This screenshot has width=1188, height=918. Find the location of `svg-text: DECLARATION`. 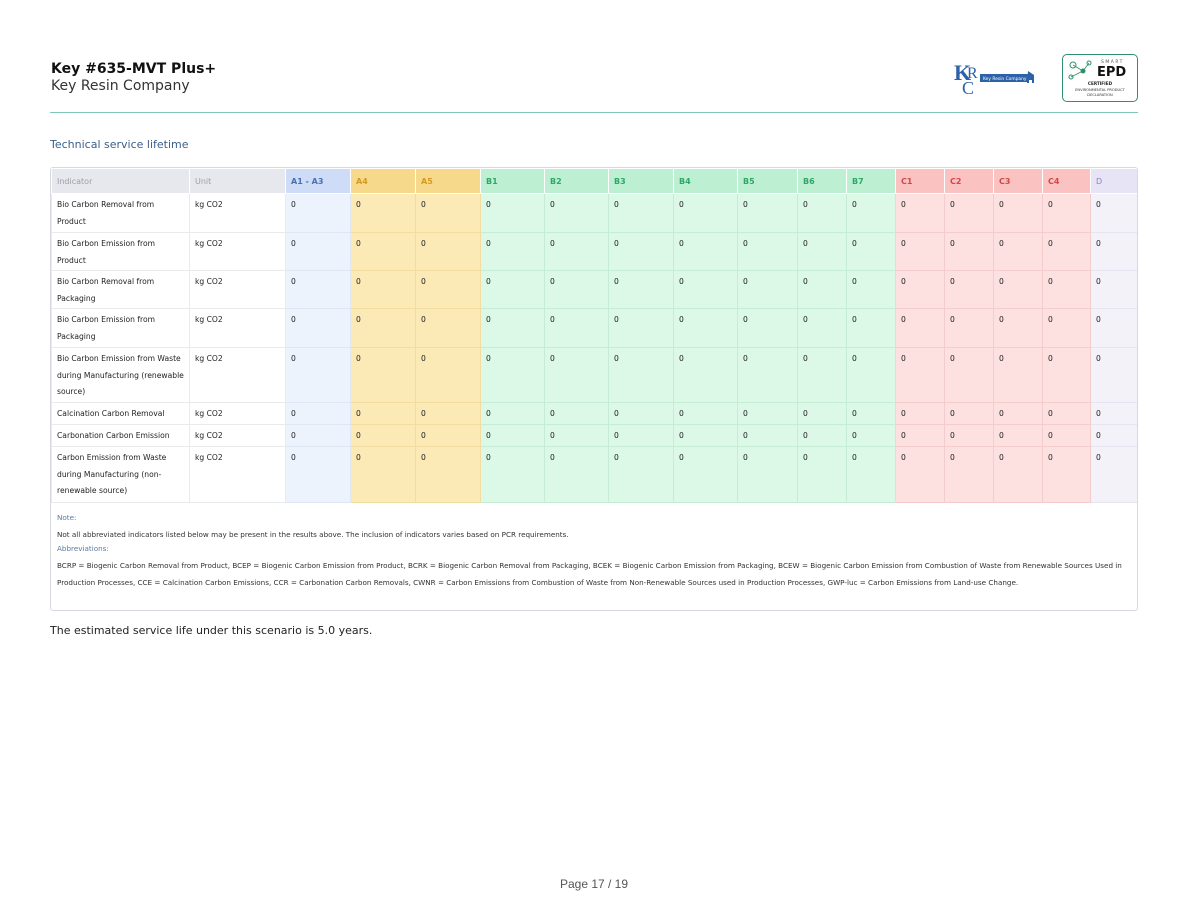

svg-text: DECLARATION is located at coordinates (1100, 95).